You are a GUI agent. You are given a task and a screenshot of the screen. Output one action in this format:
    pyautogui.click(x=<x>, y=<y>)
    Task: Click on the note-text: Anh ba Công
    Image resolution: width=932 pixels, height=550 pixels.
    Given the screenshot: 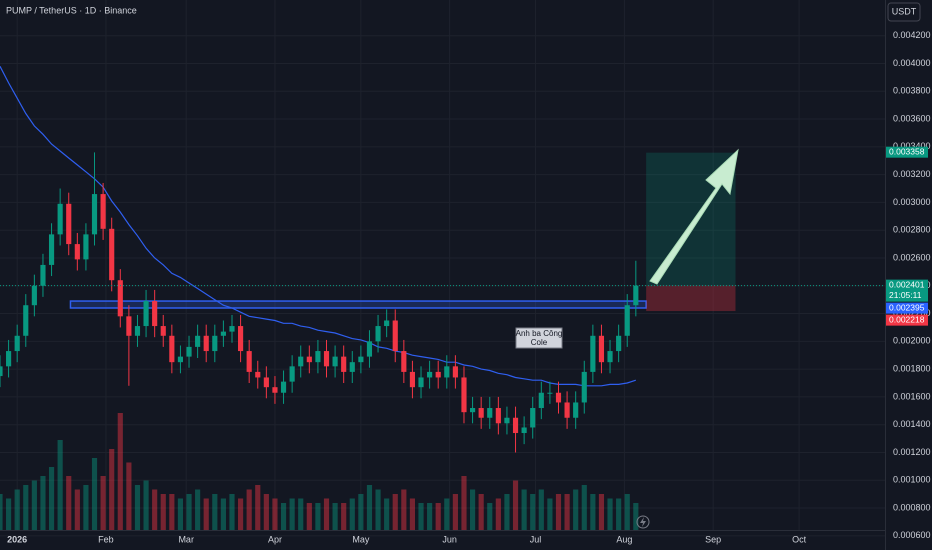 What is the action you would take?
    pyautogui.click(x=539, y=333)
    